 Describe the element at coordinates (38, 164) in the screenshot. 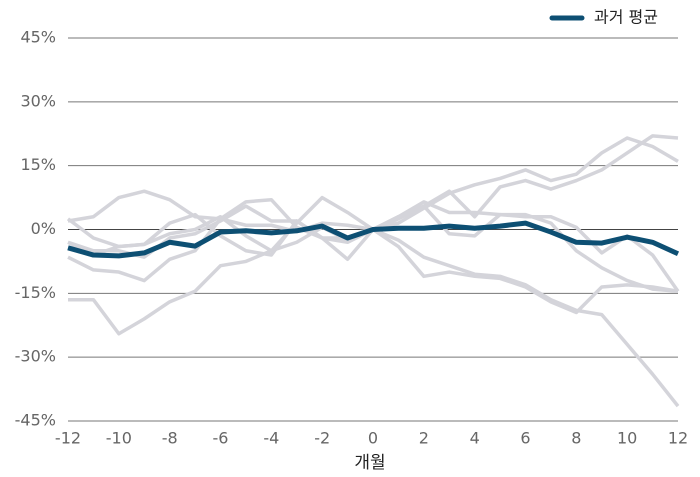

I see `y-tick-label: 15%` at that location.